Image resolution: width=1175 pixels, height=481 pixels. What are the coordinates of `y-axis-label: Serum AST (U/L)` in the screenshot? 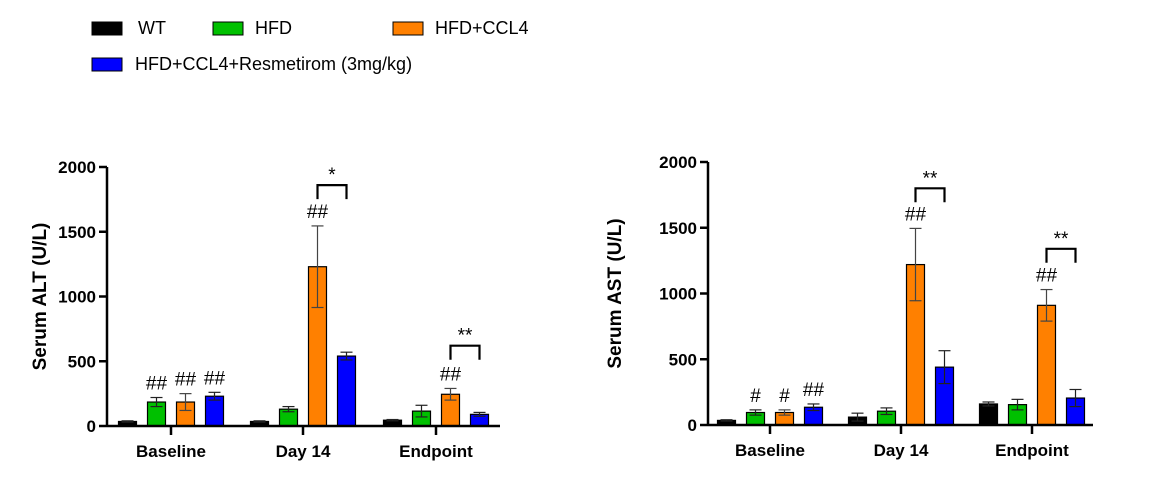 It's located at (615, 293).